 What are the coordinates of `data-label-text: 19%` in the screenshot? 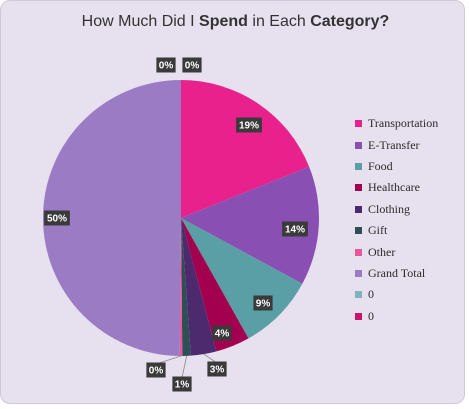 It's located at (249, 126).